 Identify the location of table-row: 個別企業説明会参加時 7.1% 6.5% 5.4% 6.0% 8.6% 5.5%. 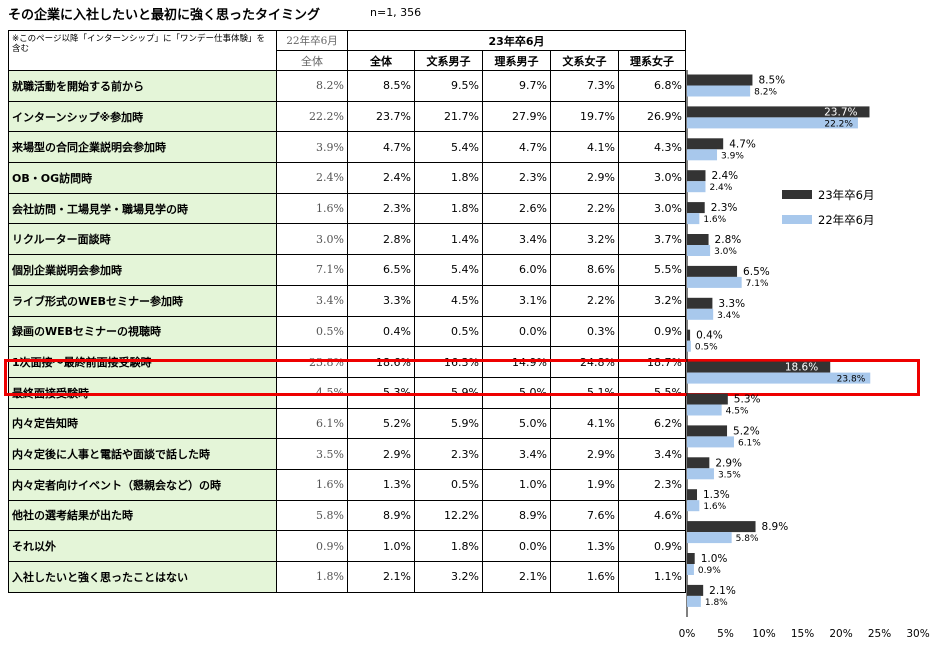
(347, 270).